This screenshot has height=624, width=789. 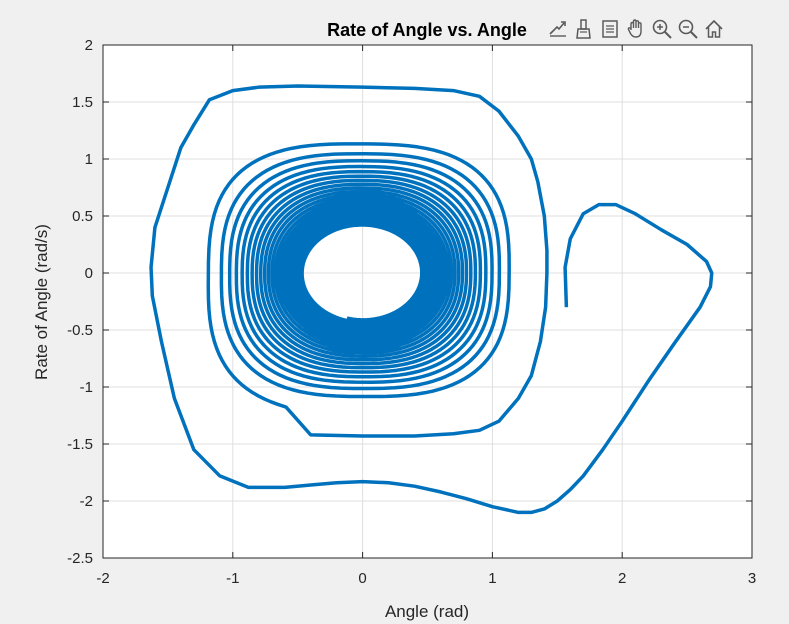 I want to click on export-button, so click(x=558, y=29).